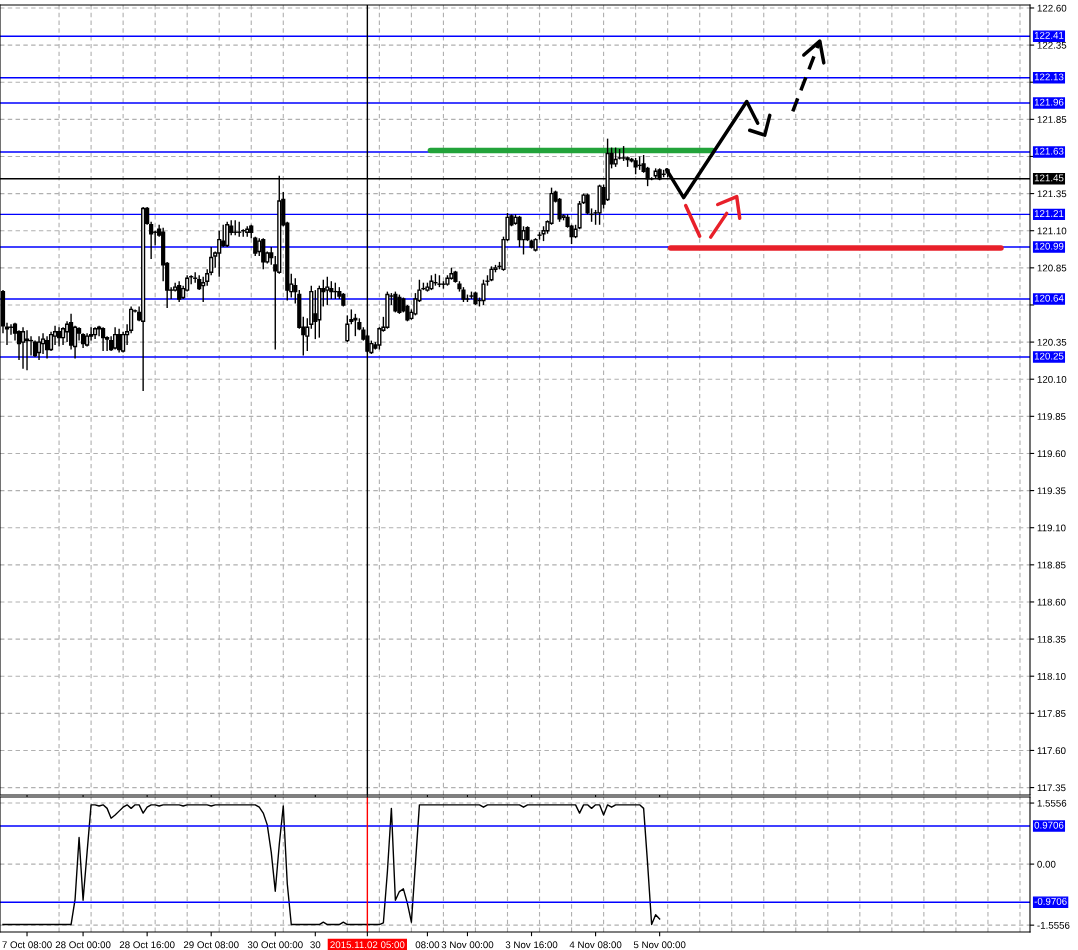 This screenshot has height=950, width=1078. Describe the element at coordinates (531, 945) in the screenshot. I see `x-tick-label: 3 Nov 16:00` at that location.